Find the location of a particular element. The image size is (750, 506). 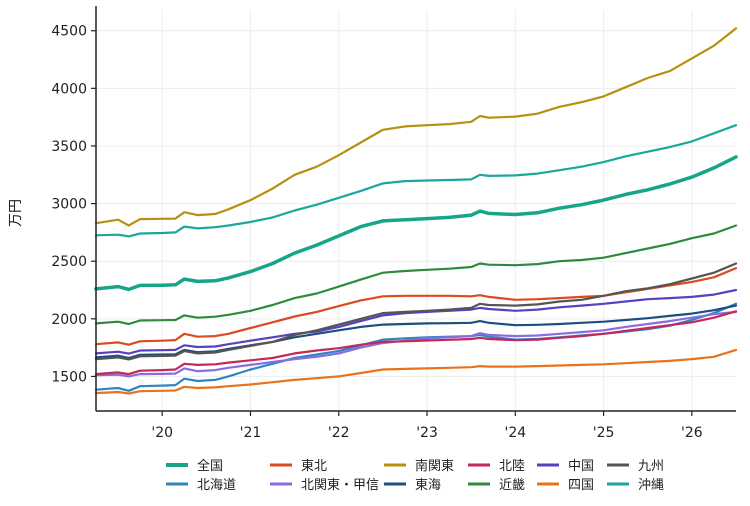

y-tick-label: 3500 is located at coordinates (69, 147).